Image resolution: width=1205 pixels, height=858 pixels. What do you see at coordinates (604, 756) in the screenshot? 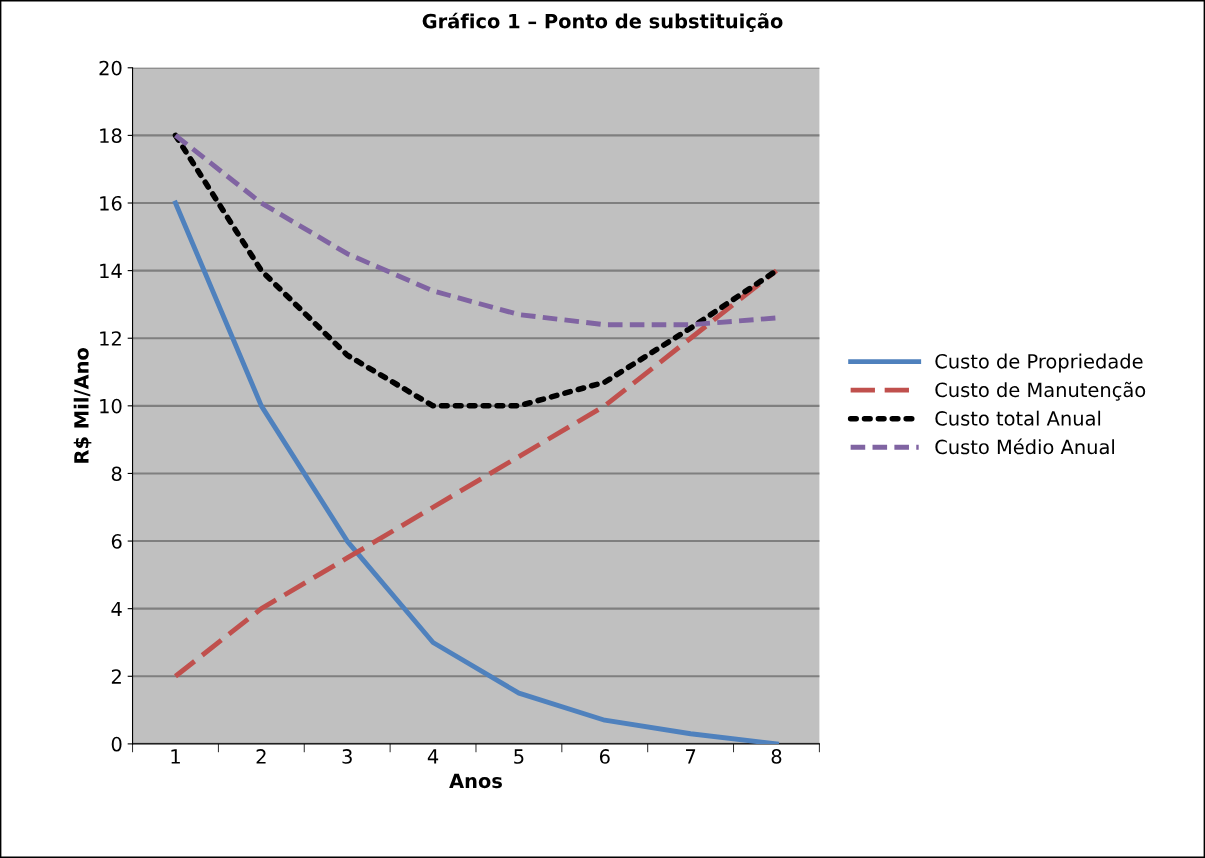
I see `x-tick-label: 6` at bounding box center [604, 756].